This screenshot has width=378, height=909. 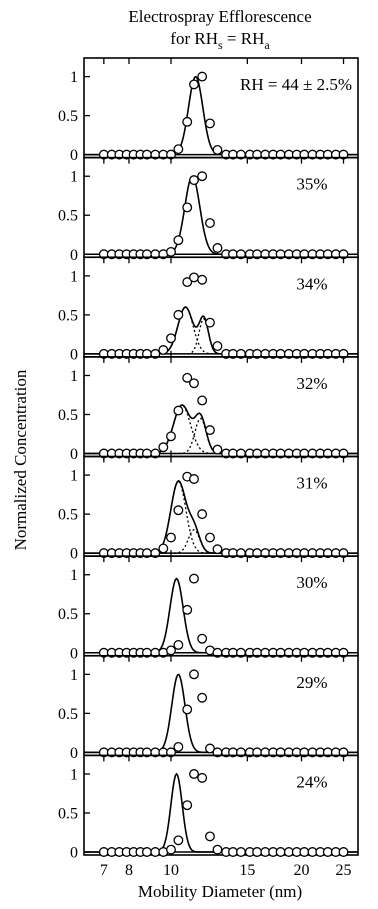 I want to click on panel-rh-label: 29%, so click(x=311, y=682).